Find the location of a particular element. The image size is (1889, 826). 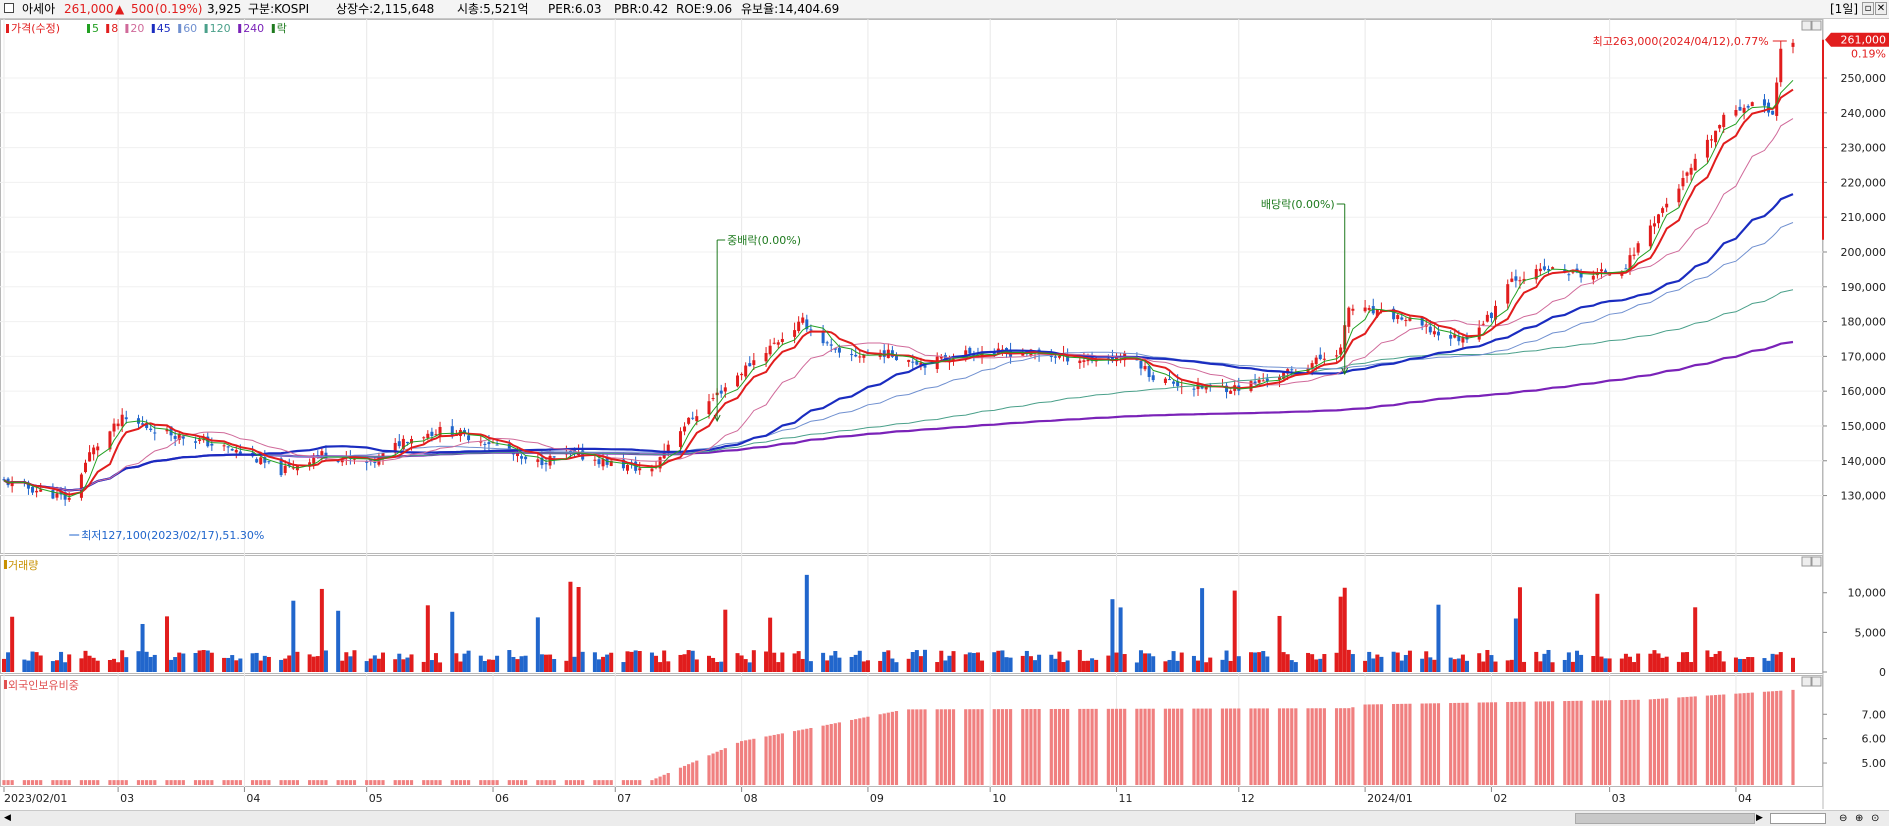

dividend-arrow-icon is located at coordinates (1345, 371).